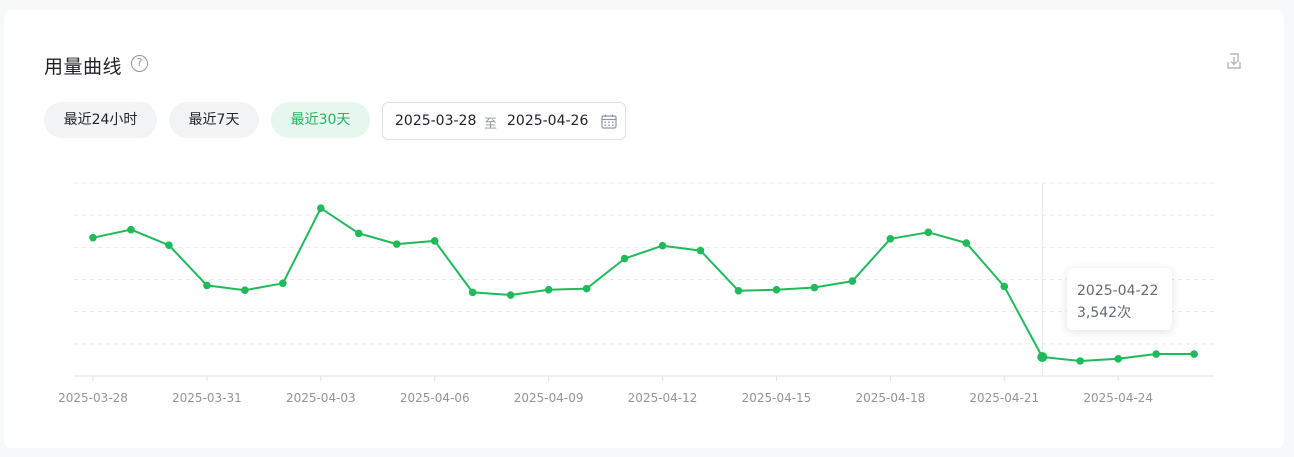 The height and width of the screenshot is (457, 1294). I want to click on question-circle-icon: ?, so click(139, 63).